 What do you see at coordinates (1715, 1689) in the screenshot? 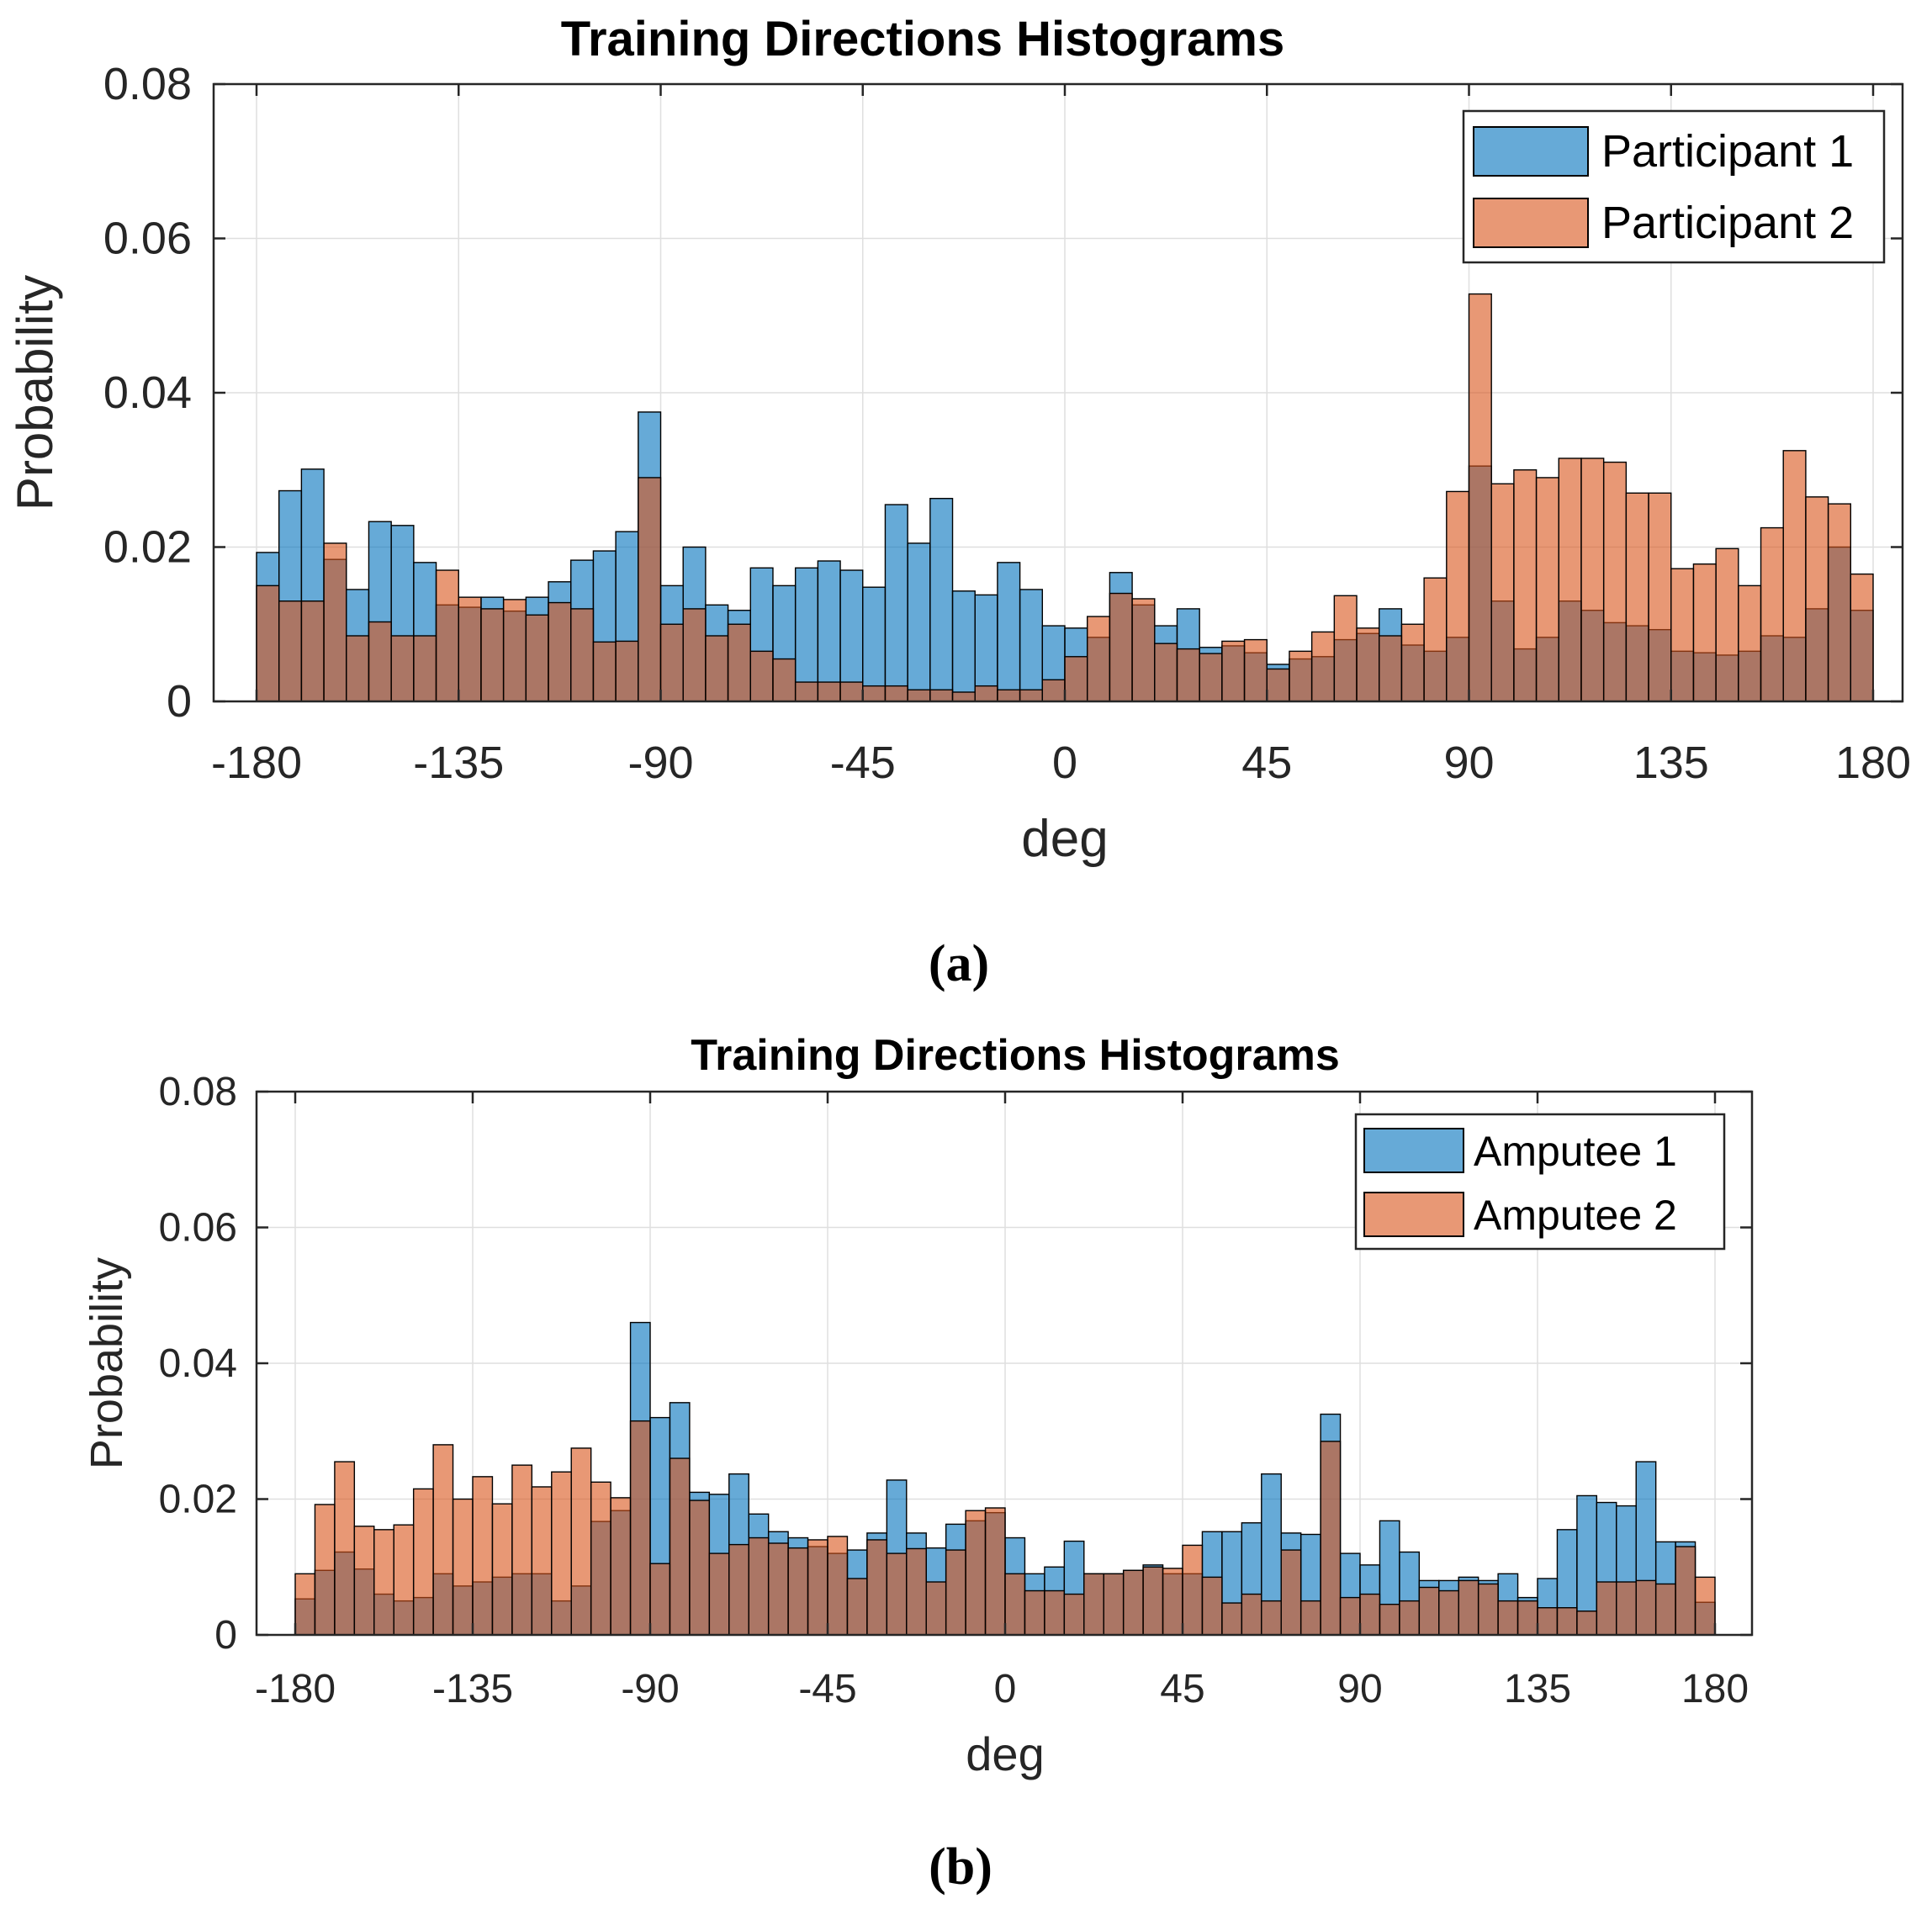
I see `chart-b-x-tick-label: 180` at bounding box center [1715, 1689].